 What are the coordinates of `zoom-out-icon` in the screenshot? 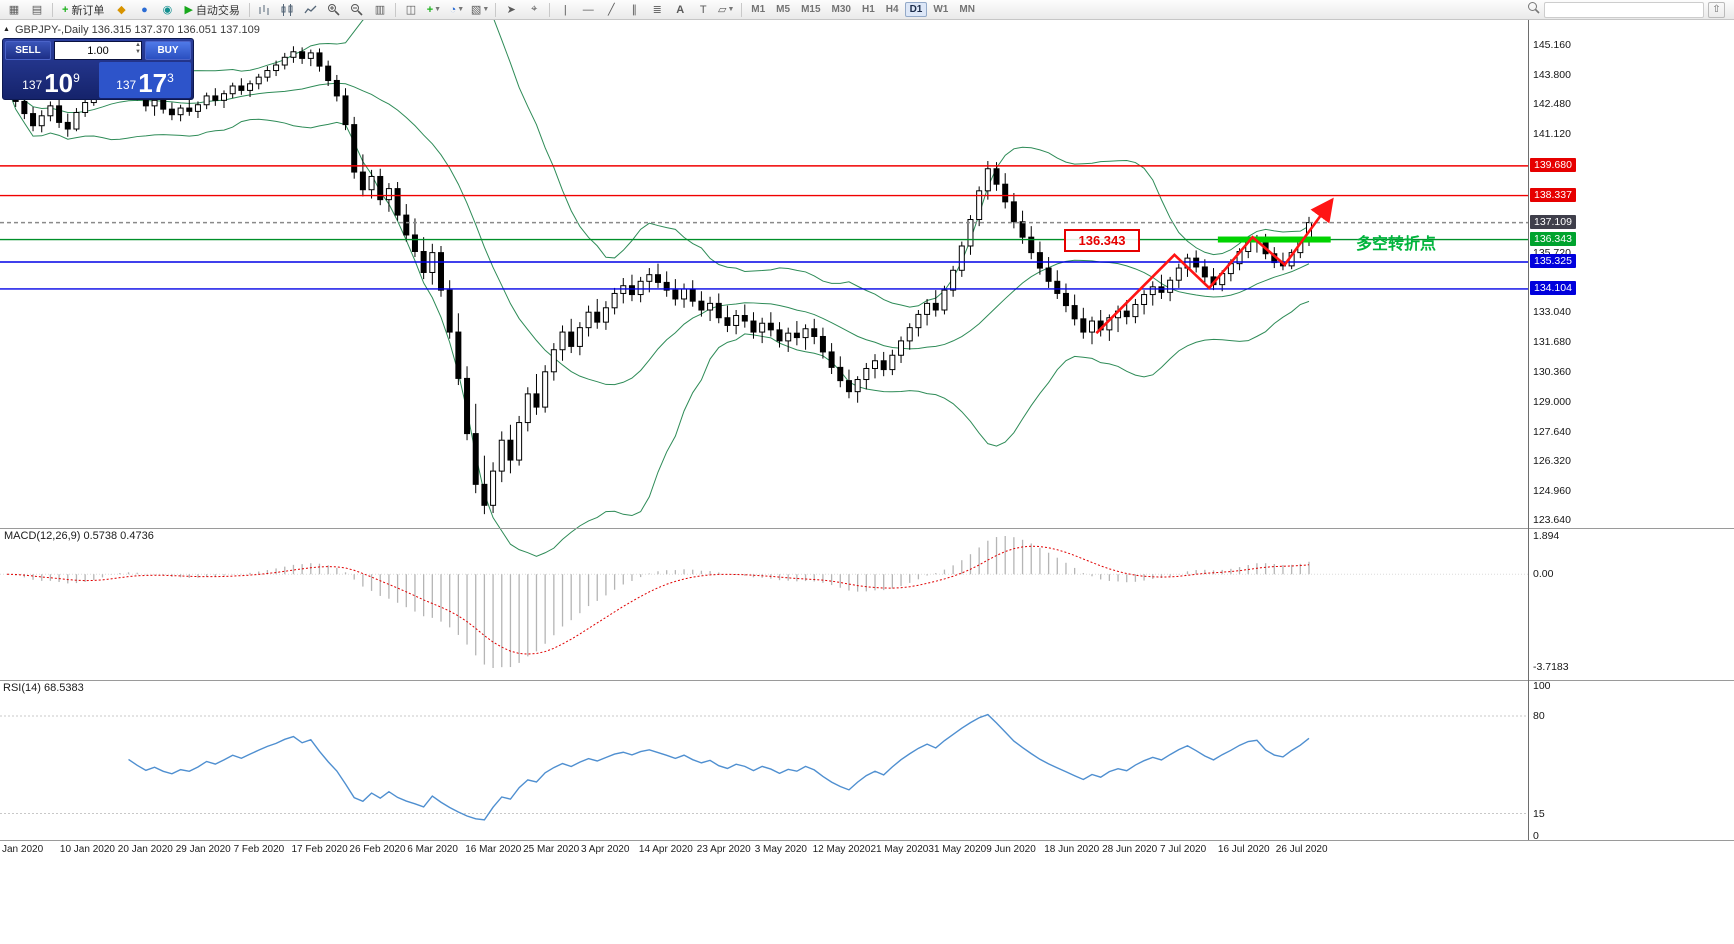 It's located at (357, 10).